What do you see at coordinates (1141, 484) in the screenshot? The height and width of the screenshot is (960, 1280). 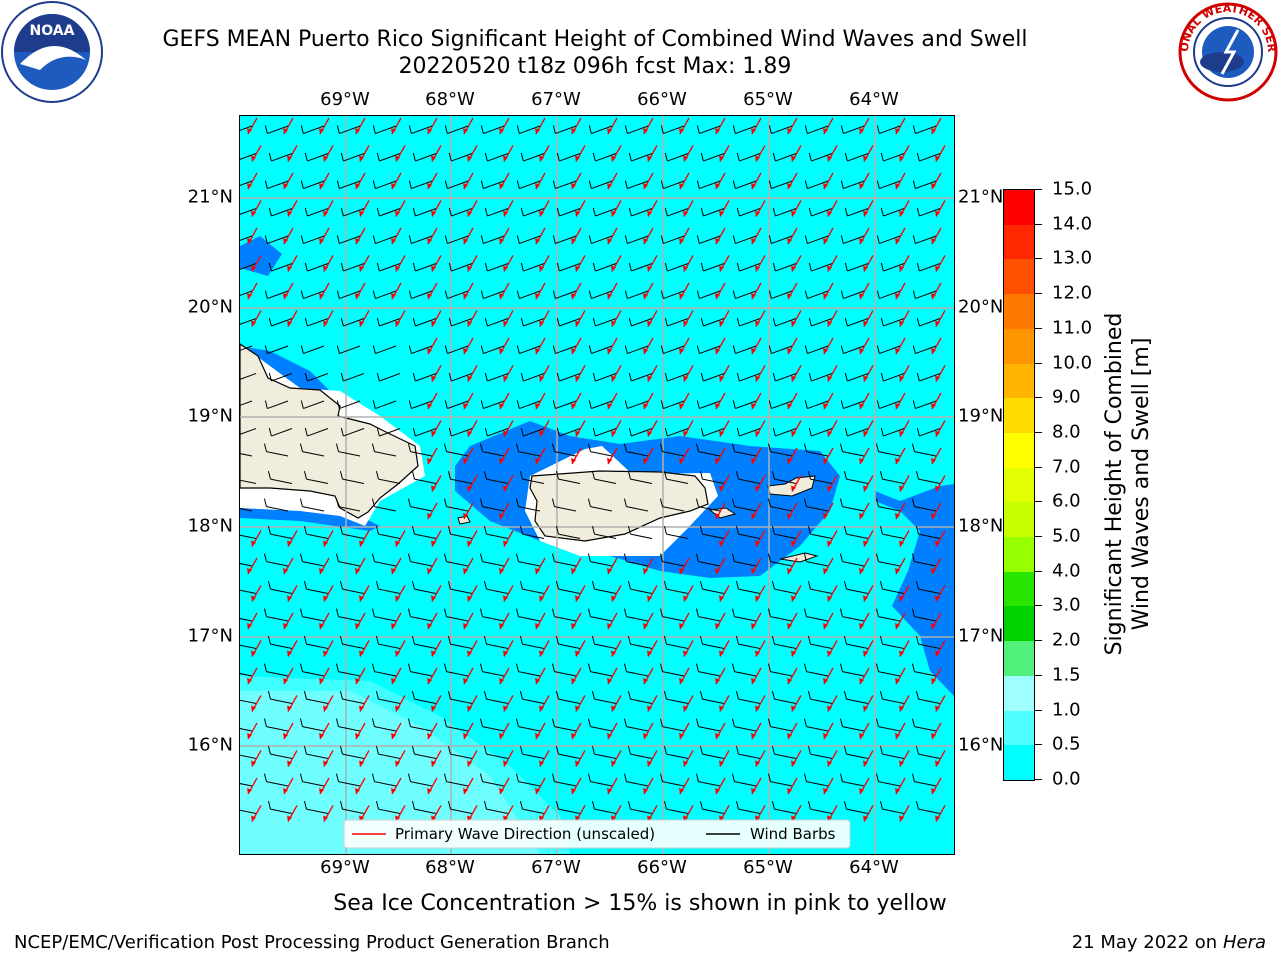 I see `colorbar-label-line2: Wind Waves and Swell [m]` at bounding box center [1141, 484].